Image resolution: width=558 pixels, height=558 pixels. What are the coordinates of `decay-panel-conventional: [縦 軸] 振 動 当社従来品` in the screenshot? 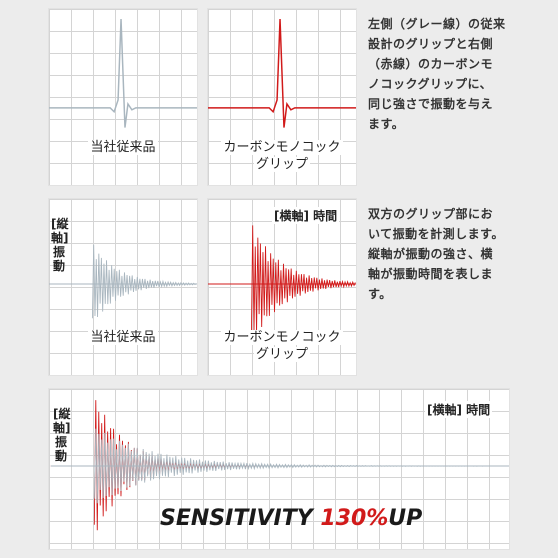 It's located at (123, 287).